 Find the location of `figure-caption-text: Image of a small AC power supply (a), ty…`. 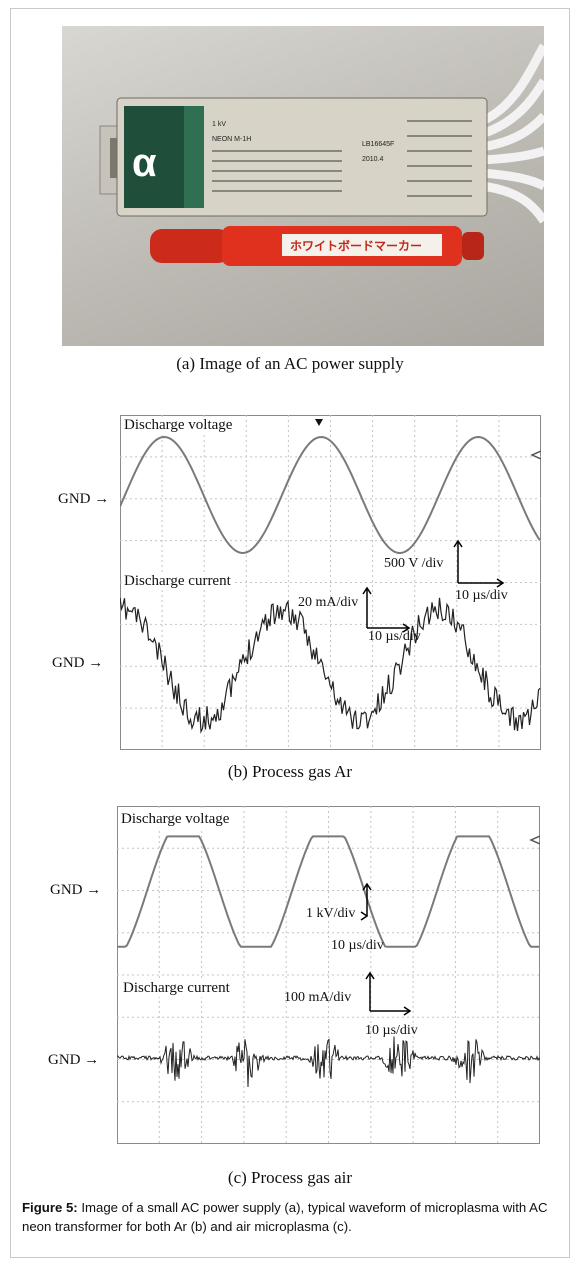

figure-caption-text: Image of a small AC power supply (a), ty… is located at coordinates (285, 1217).